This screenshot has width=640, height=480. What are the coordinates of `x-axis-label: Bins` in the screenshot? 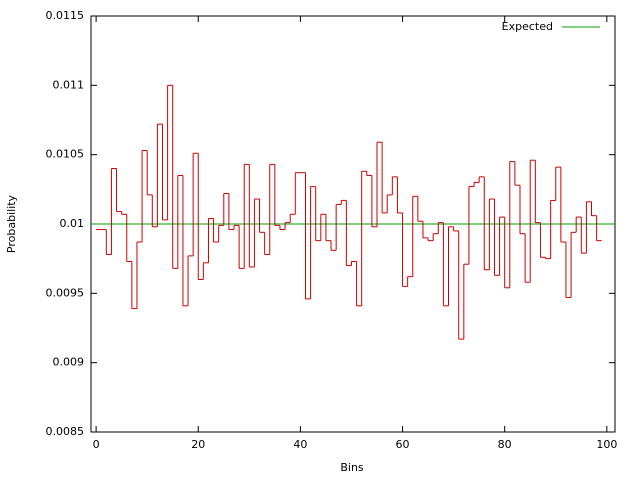 It's located at (352, 467).